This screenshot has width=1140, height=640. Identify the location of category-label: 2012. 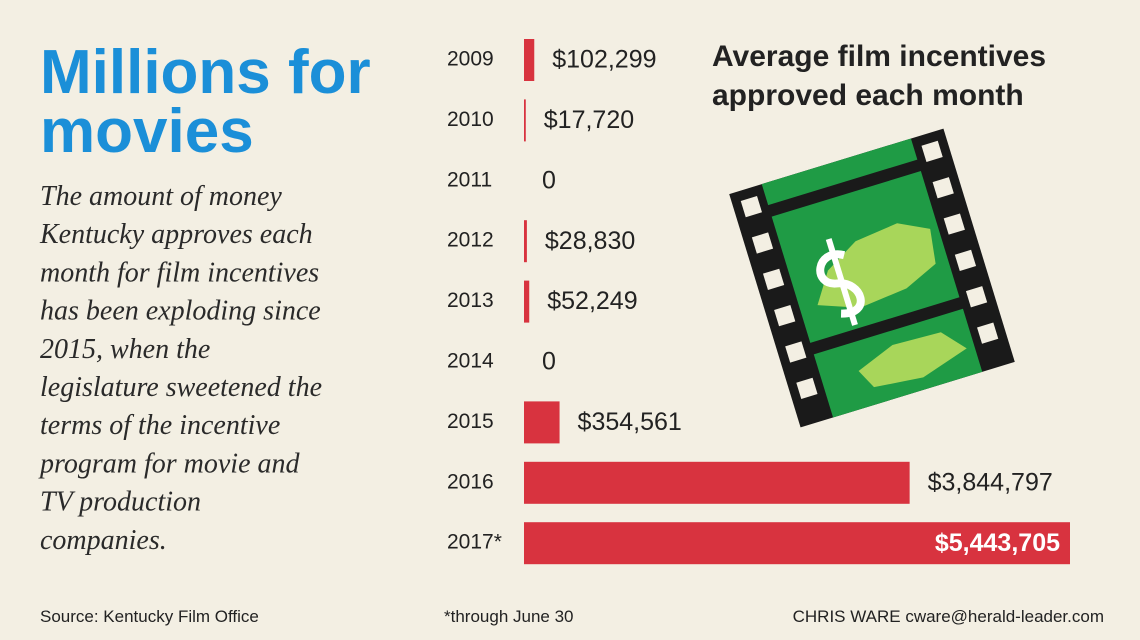
(470, 240).